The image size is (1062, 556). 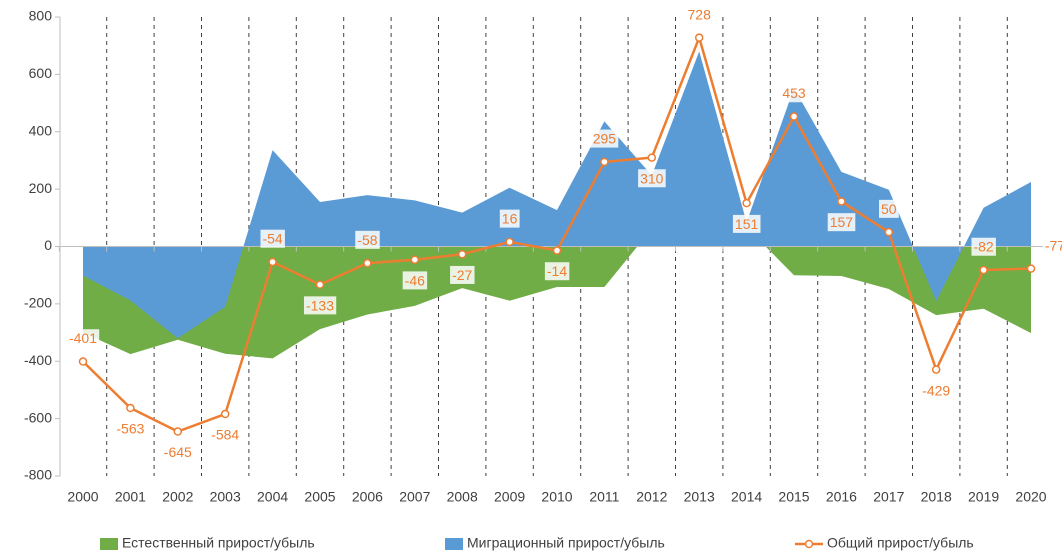 I want to click on x-tick-label: 2005, so click(x=319, y=497).